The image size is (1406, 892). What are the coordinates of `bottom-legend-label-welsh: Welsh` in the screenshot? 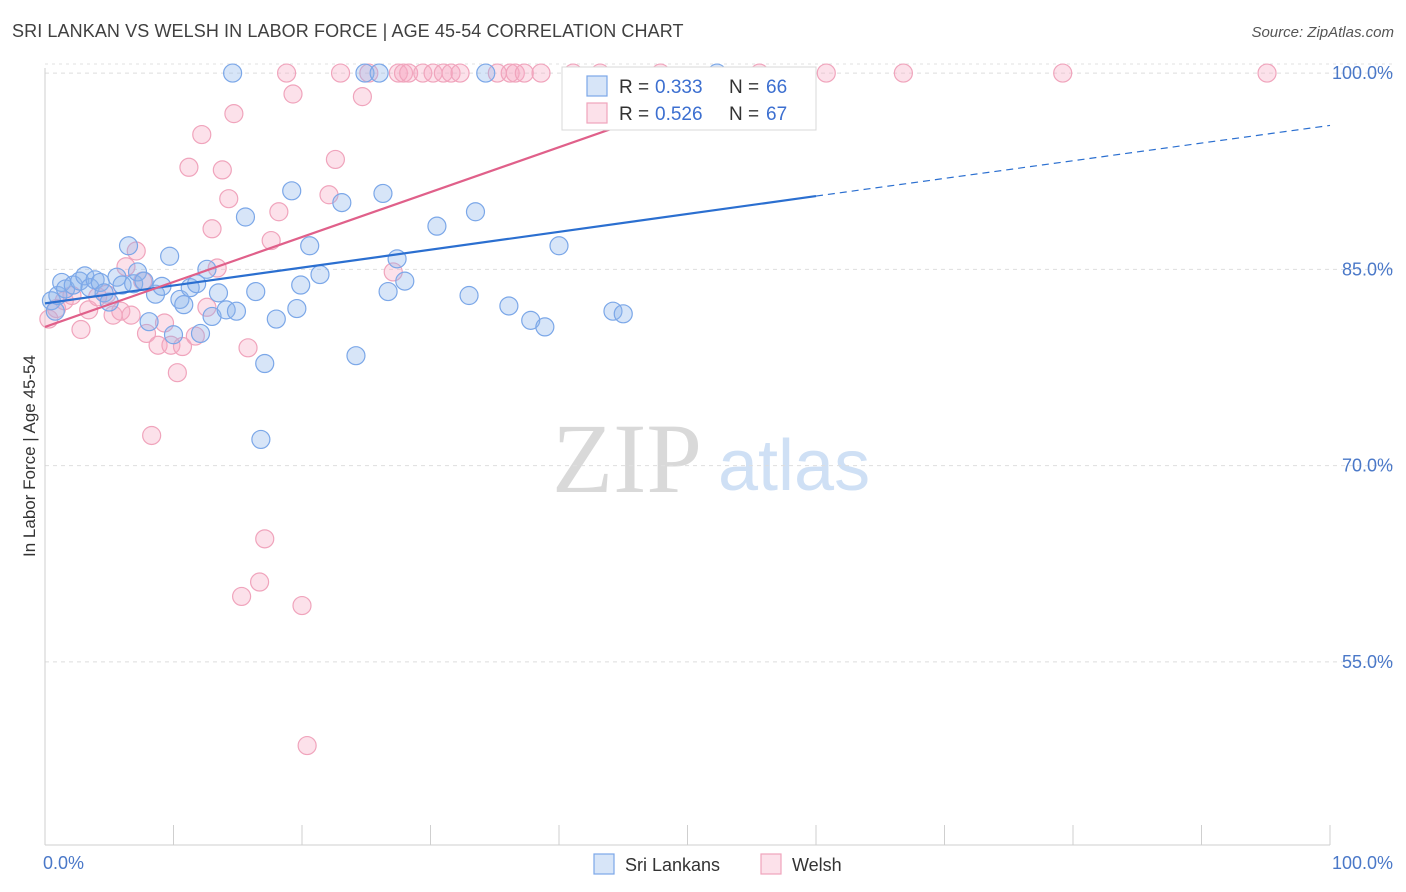 It's located at (817, 865).